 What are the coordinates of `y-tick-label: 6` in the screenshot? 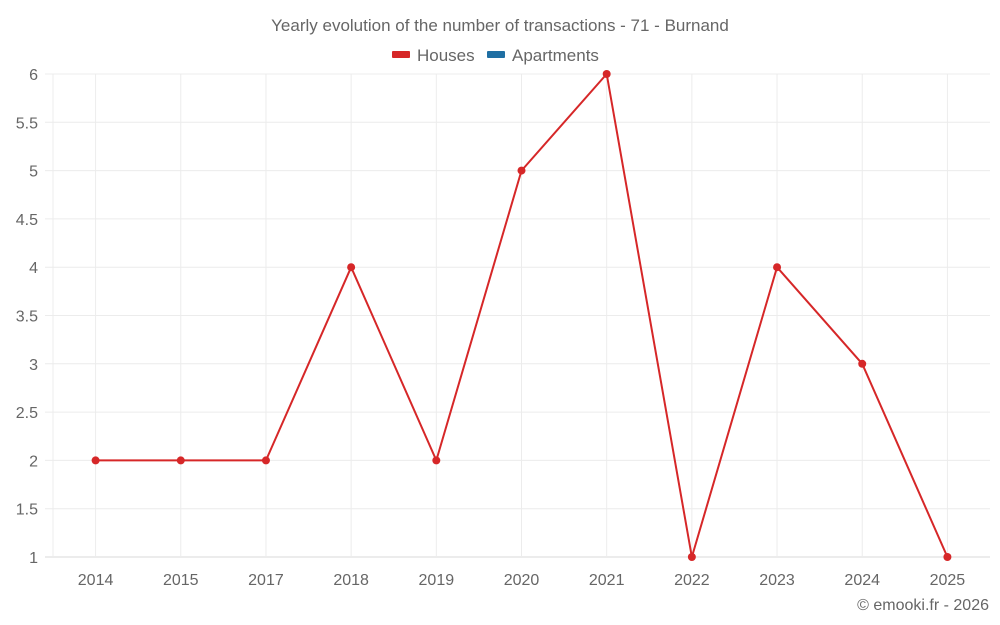 It's located at (33, 75).